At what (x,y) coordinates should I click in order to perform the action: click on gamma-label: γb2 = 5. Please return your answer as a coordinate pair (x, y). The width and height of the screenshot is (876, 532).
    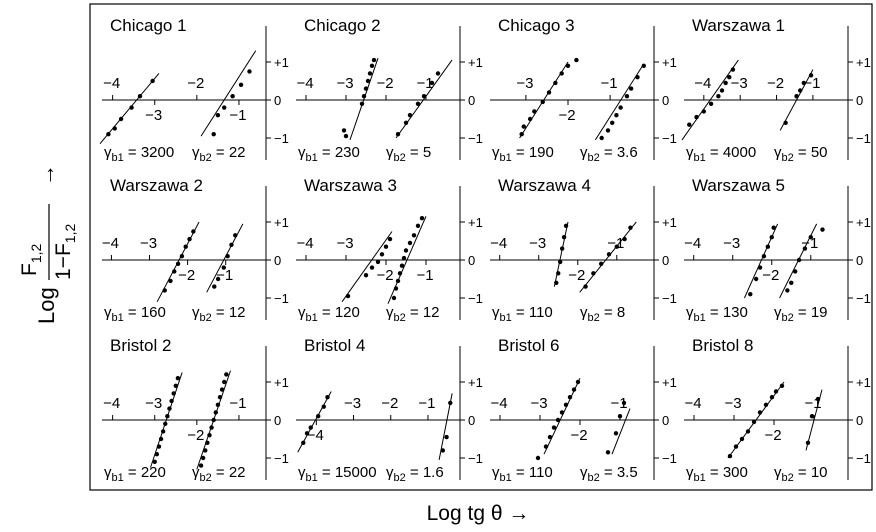
    Looking at the image, I should click on (408, 154).